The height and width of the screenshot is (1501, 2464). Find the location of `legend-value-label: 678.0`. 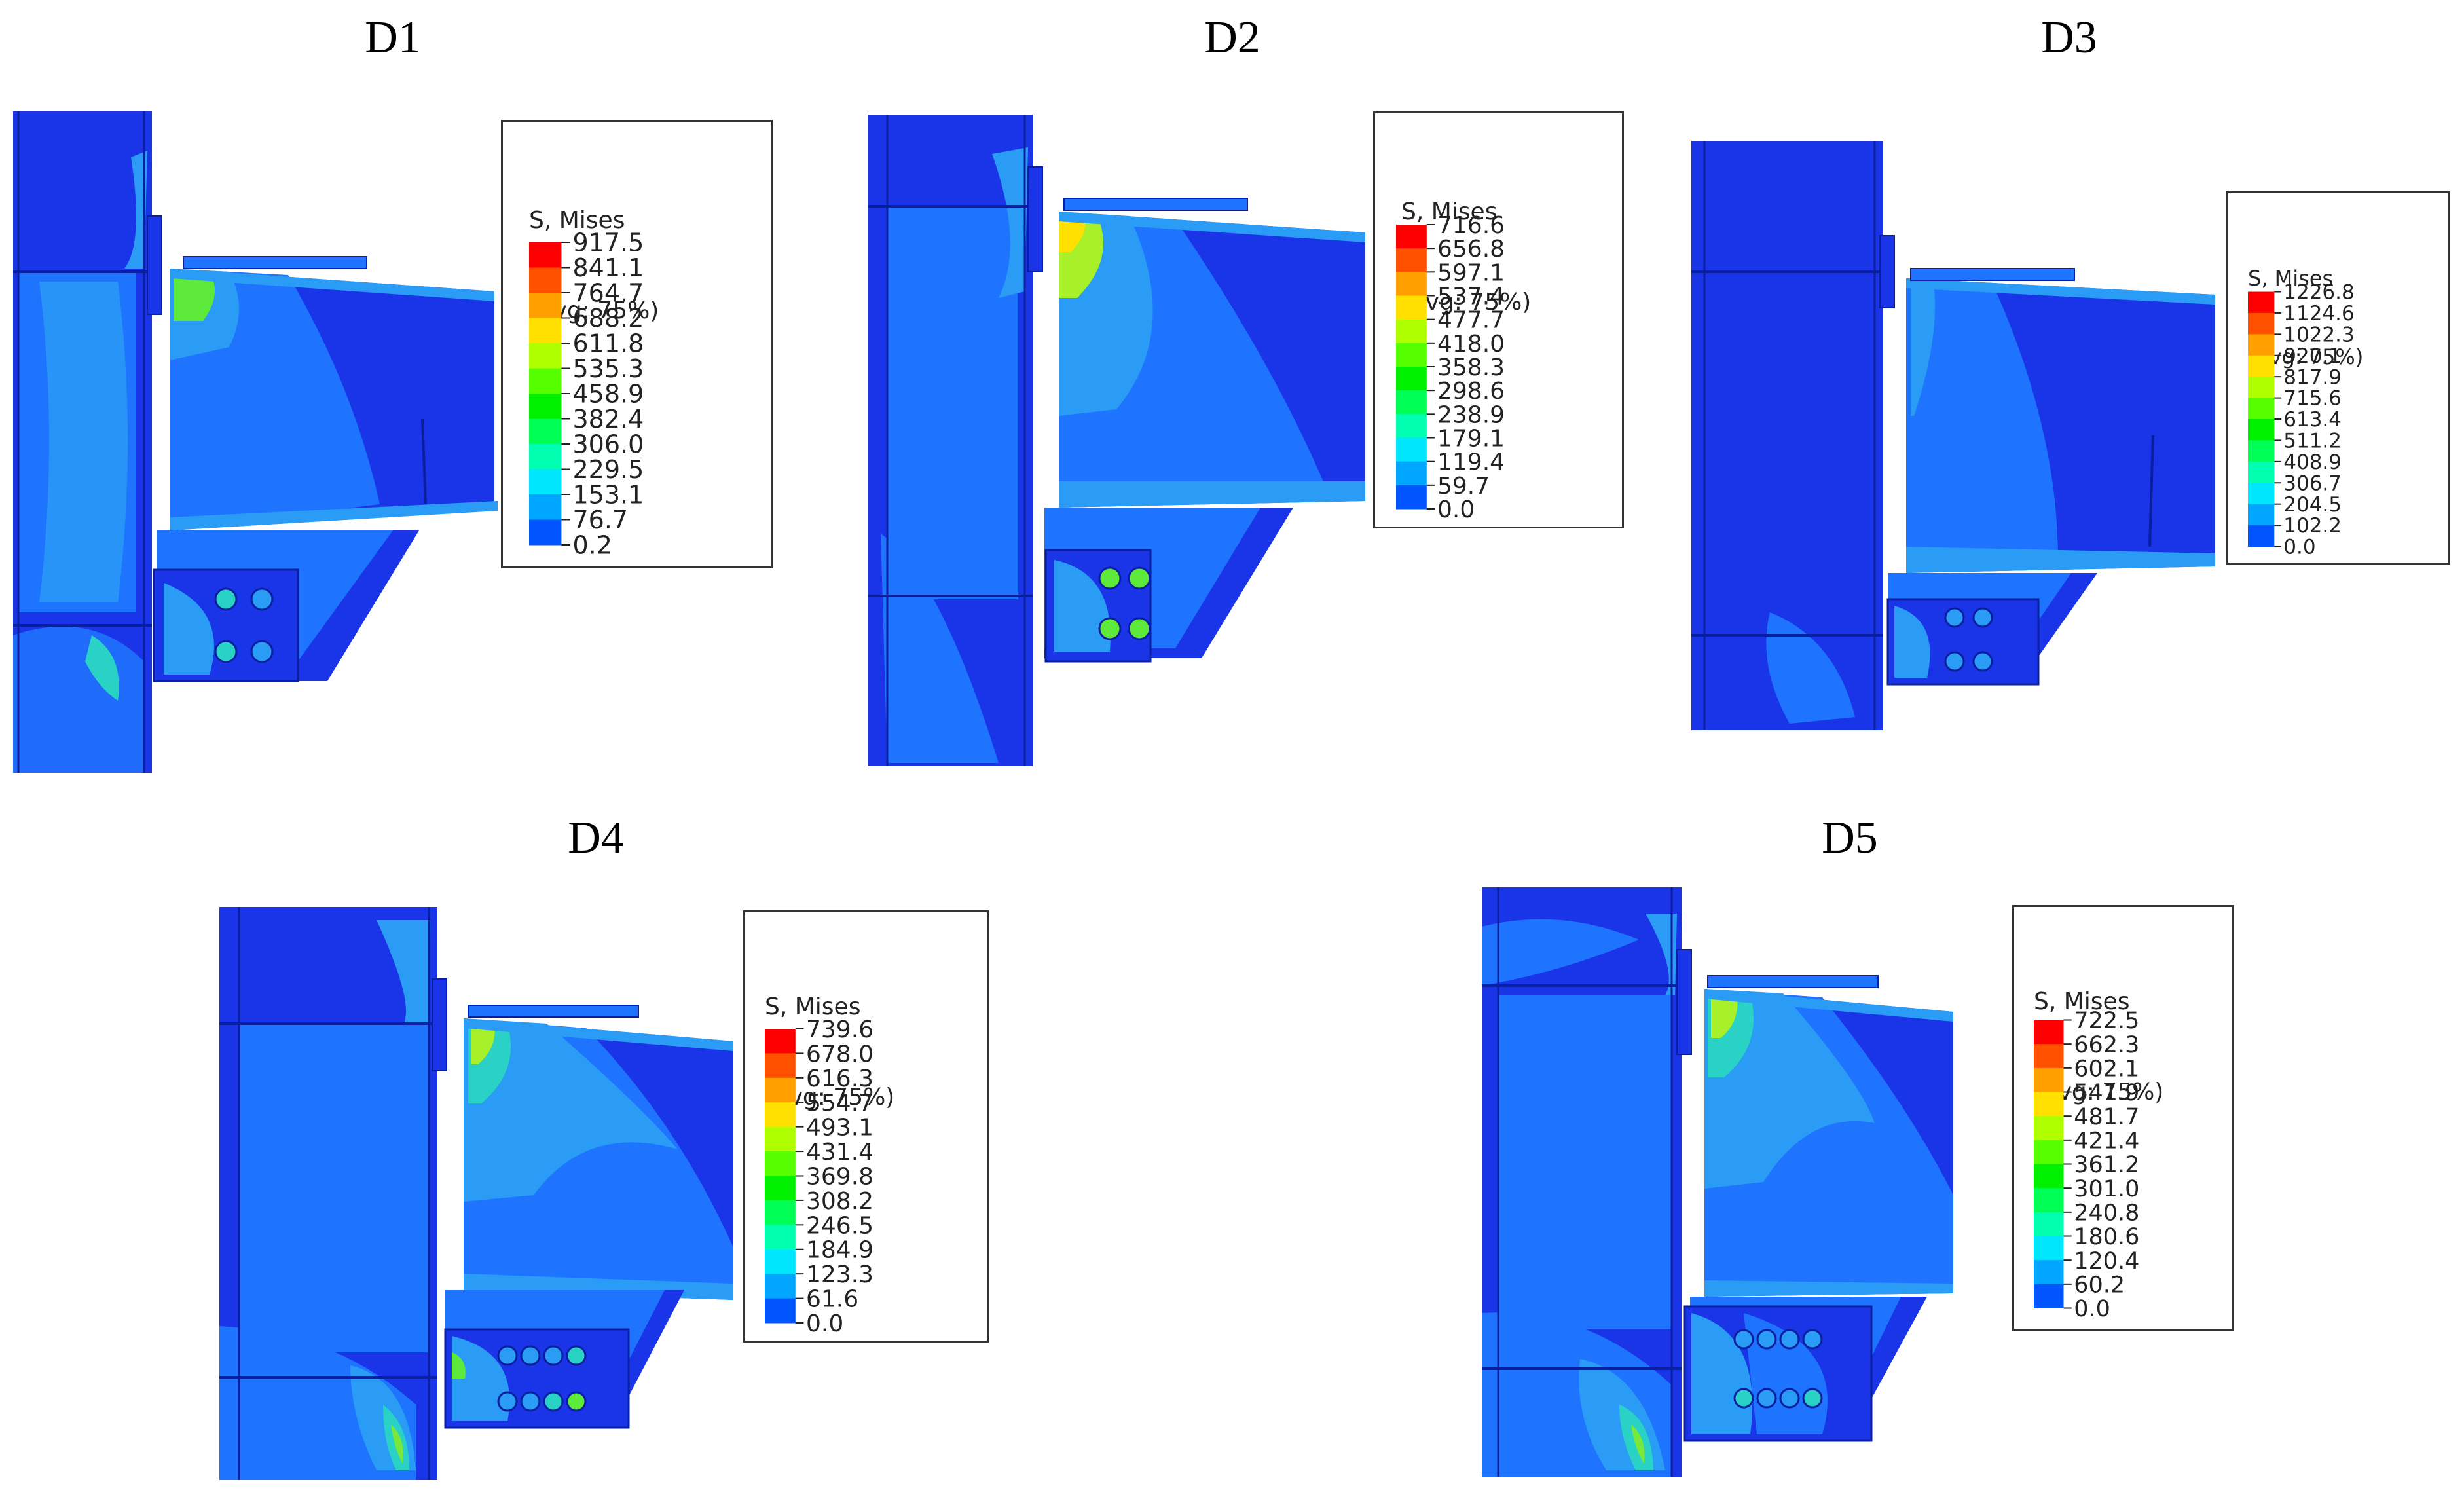

legend-value-label: 678.0 is located at coordinates (839, 1054).